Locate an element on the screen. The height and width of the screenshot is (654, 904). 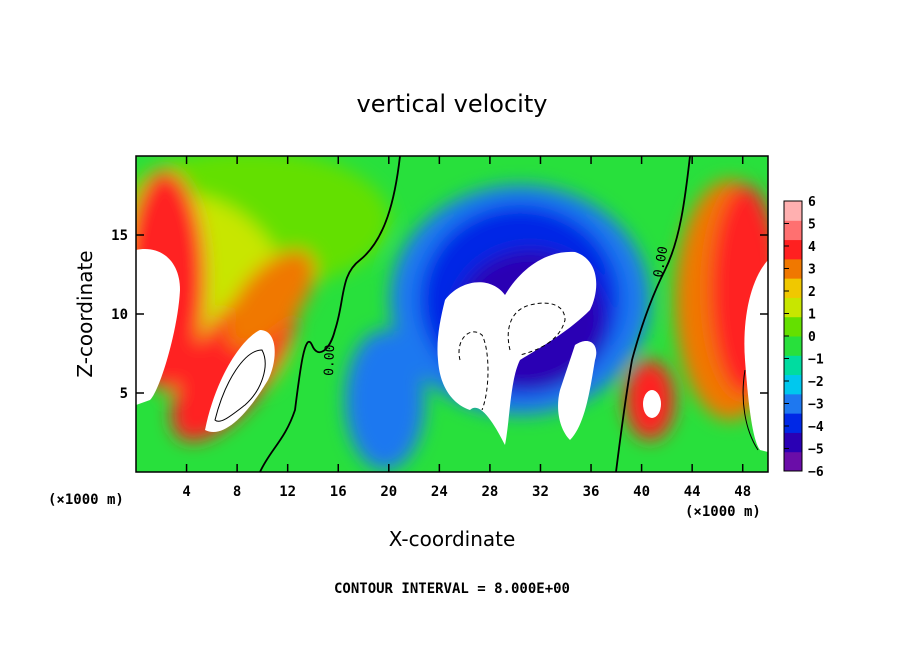
x-axis-label: X-coordinate is located at coordinates (452, 539).